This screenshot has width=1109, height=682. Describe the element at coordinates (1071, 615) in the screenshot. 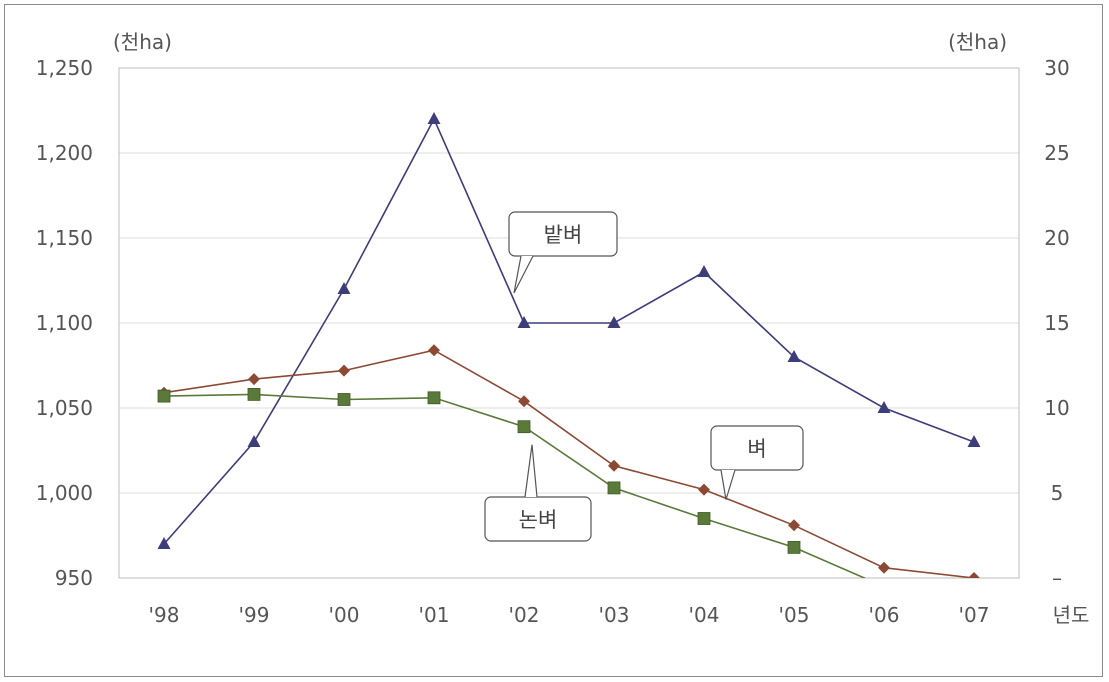

I see `x-axis-label: 년도` at that location.